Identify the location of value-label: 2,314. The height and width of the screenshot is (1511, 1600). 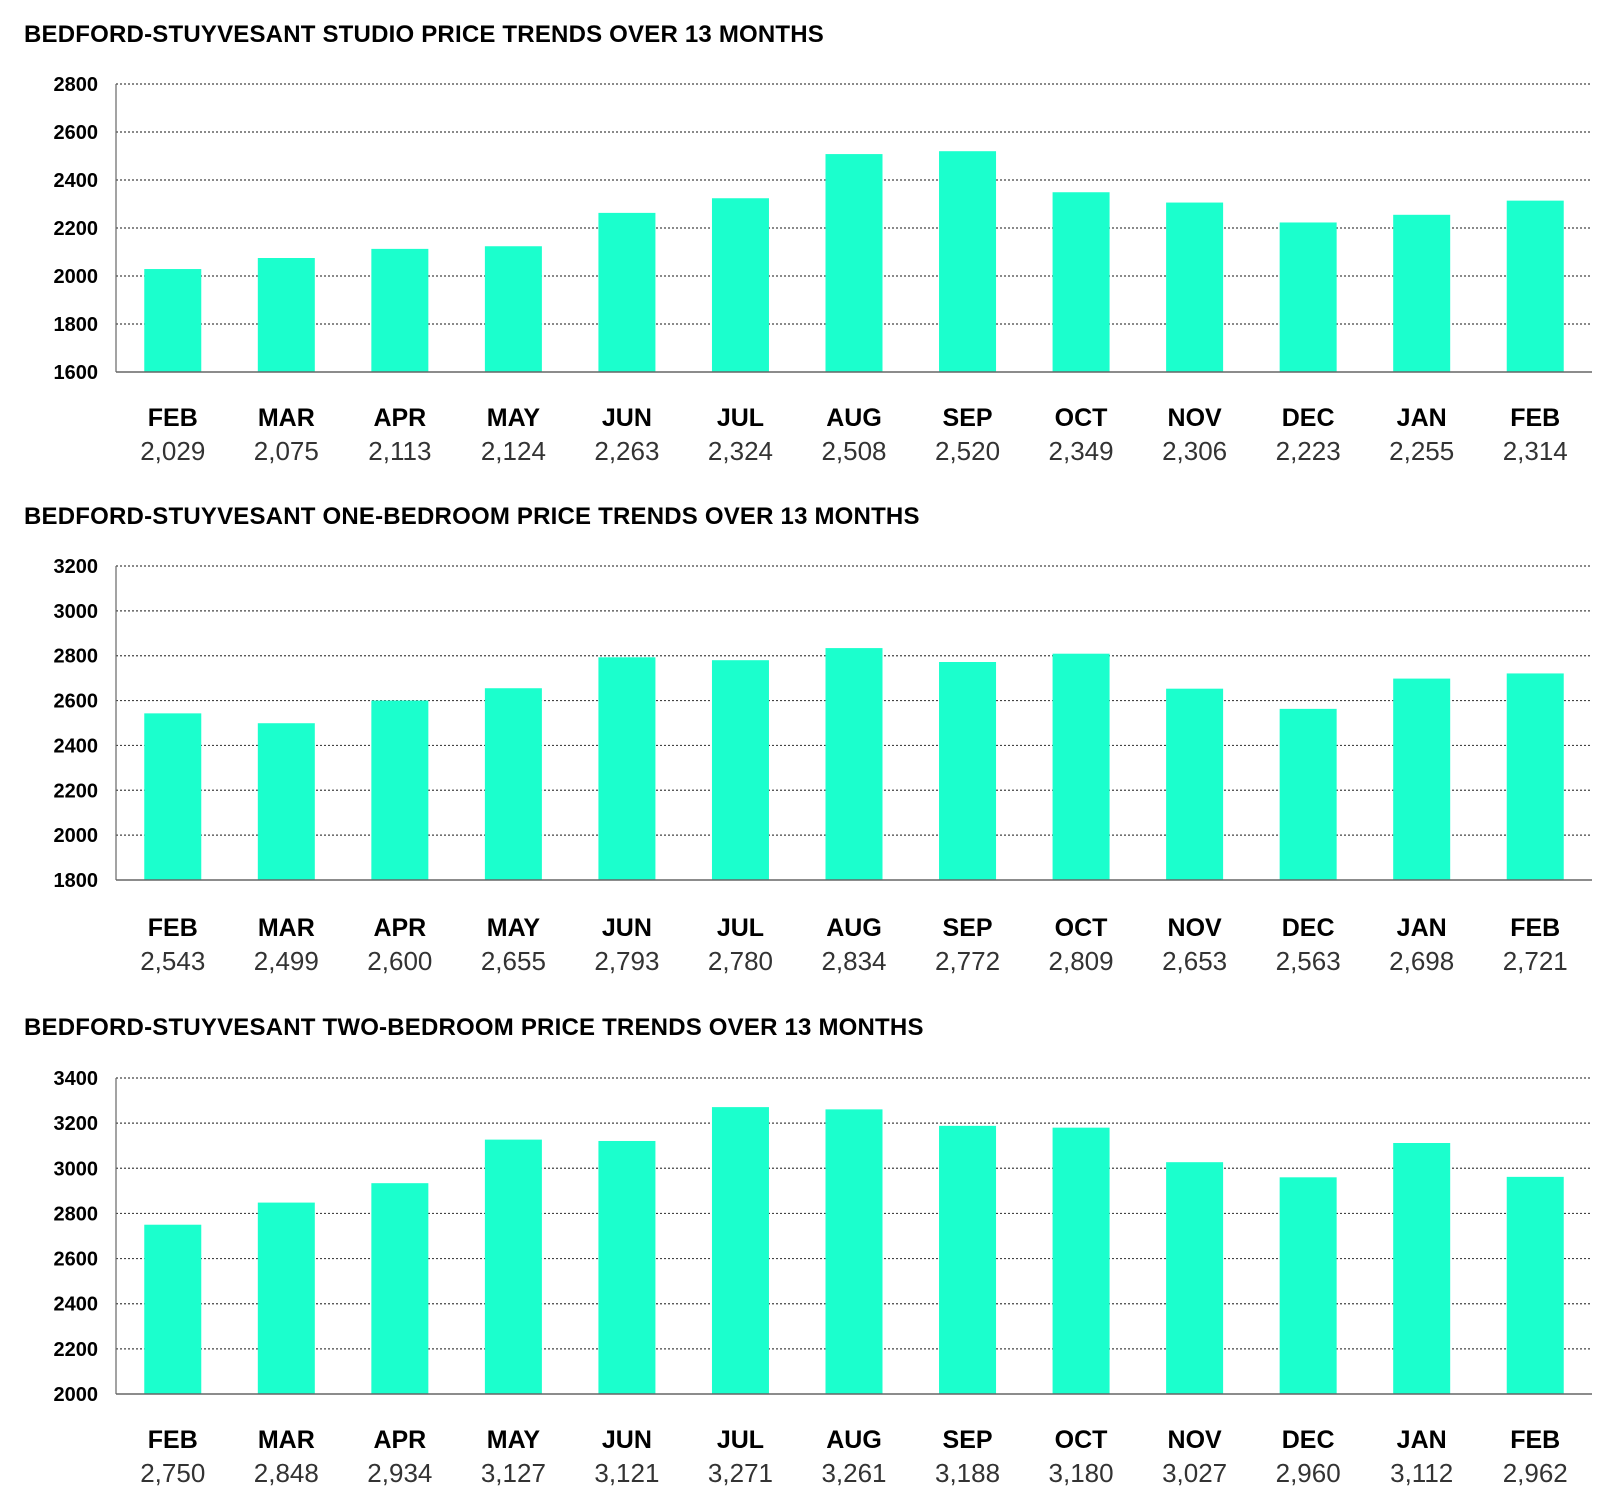
(1535, 451).